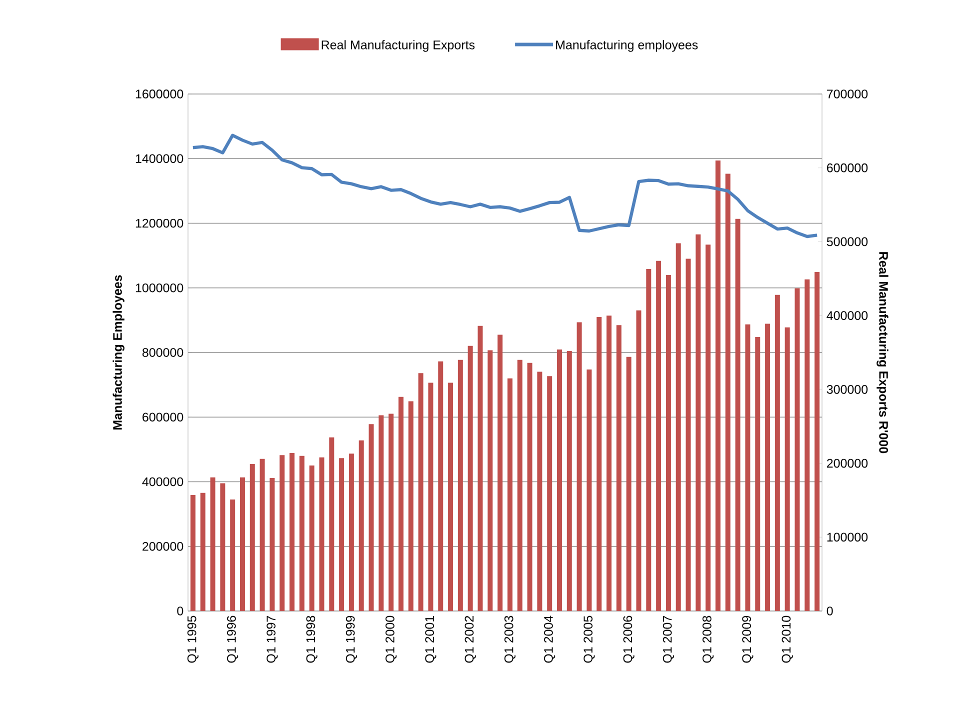 This screenshot has width=979, height=722. Describe the element at coordinates (160, 223) in the screenshot. I see `y-tick-label: 1200000` at that location.